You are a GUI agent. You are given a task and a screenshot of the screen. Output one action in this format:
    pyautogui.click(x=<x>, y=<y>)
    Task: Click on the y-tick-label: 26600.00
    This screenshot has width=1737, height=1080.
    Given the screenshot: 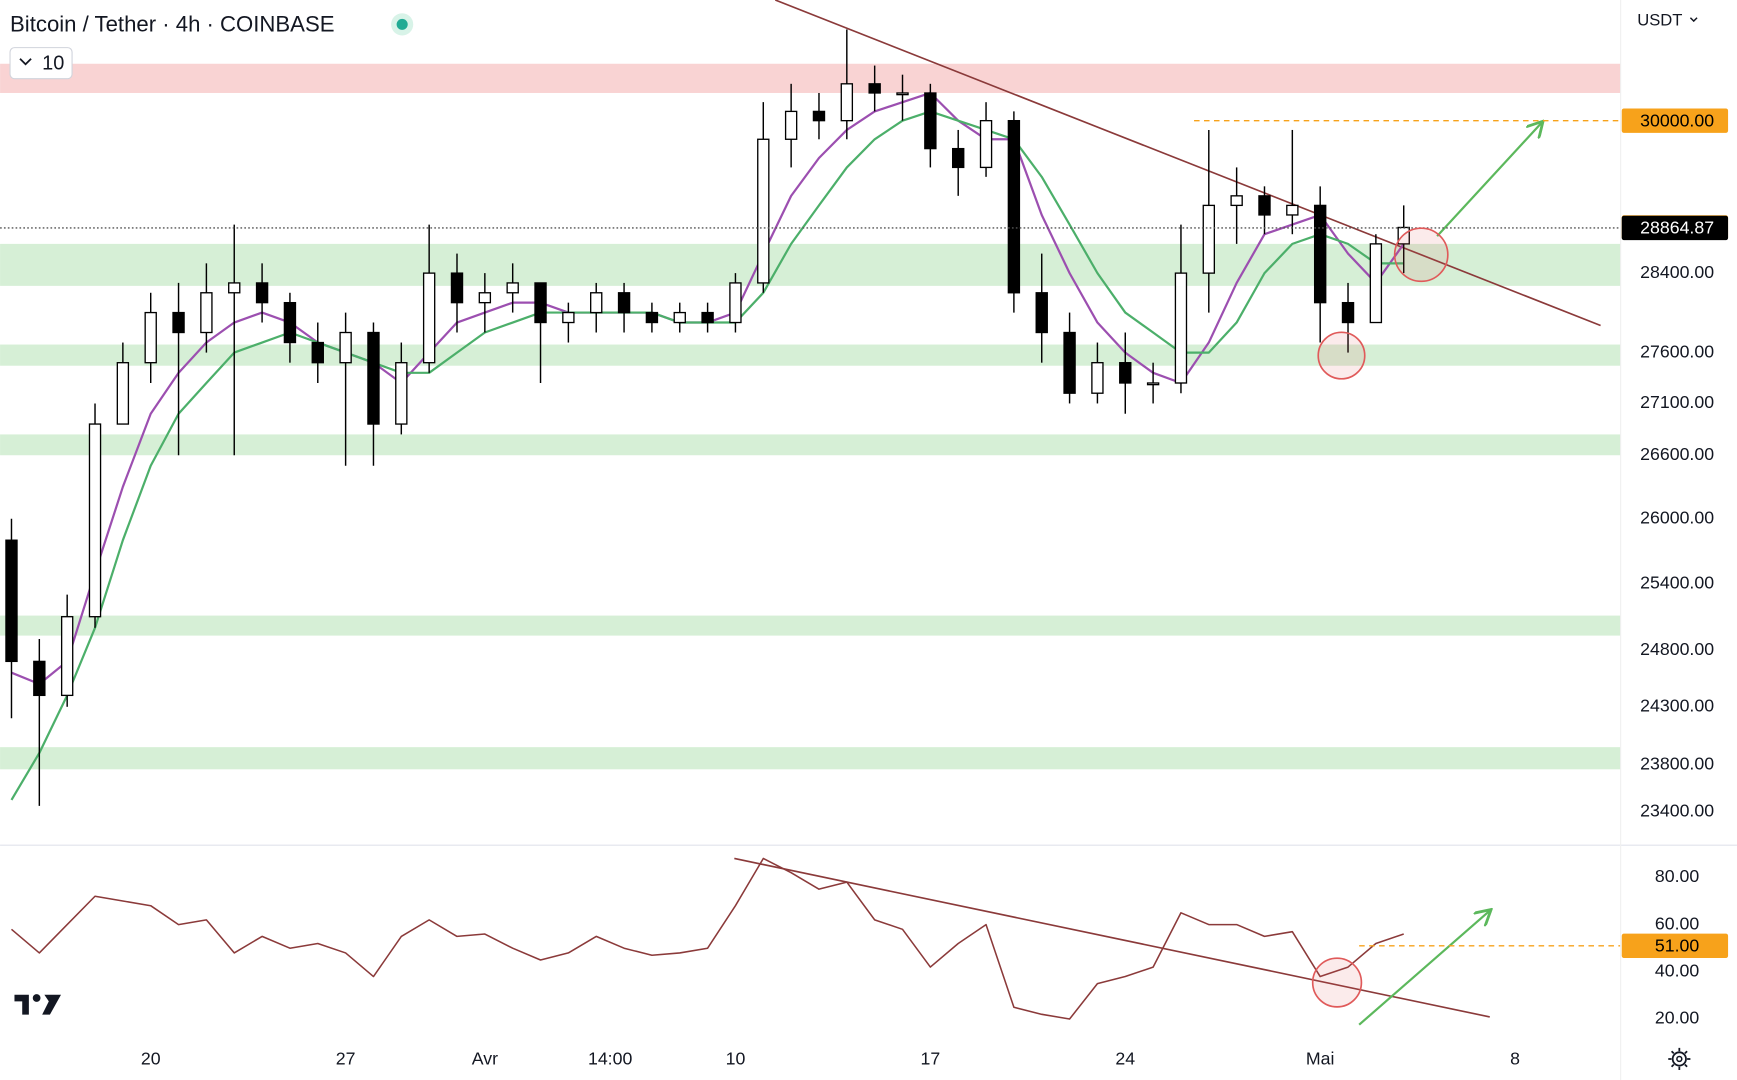 What is the action you would take?
    pyautogui.click(x=1677, y=454)
    